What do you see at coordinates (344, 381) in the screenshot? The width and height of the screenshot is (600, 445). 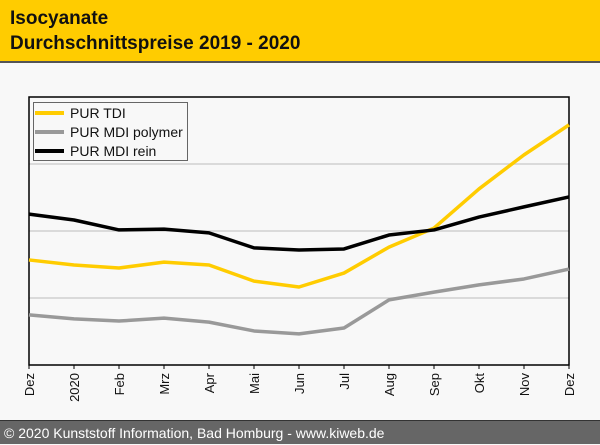 I see `x-tick-label: Jul` at bounding box center [344, 381].